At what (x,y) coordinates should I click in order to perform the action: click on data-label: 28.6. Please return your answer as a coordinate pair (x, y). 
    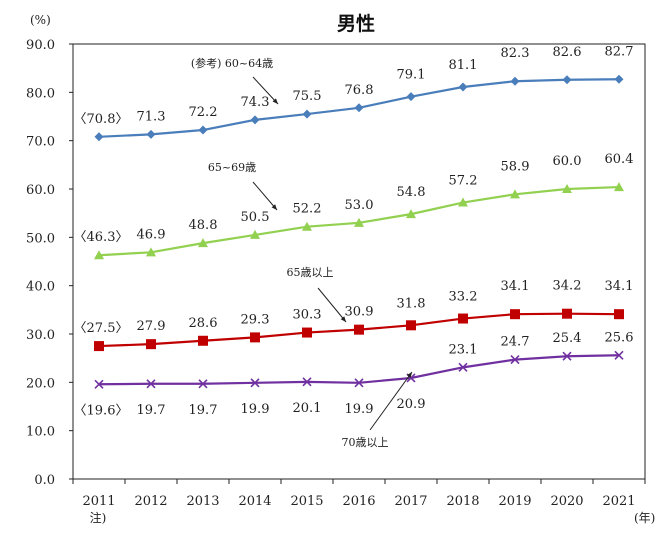
    Looking at the image, I should click on (203, 323).